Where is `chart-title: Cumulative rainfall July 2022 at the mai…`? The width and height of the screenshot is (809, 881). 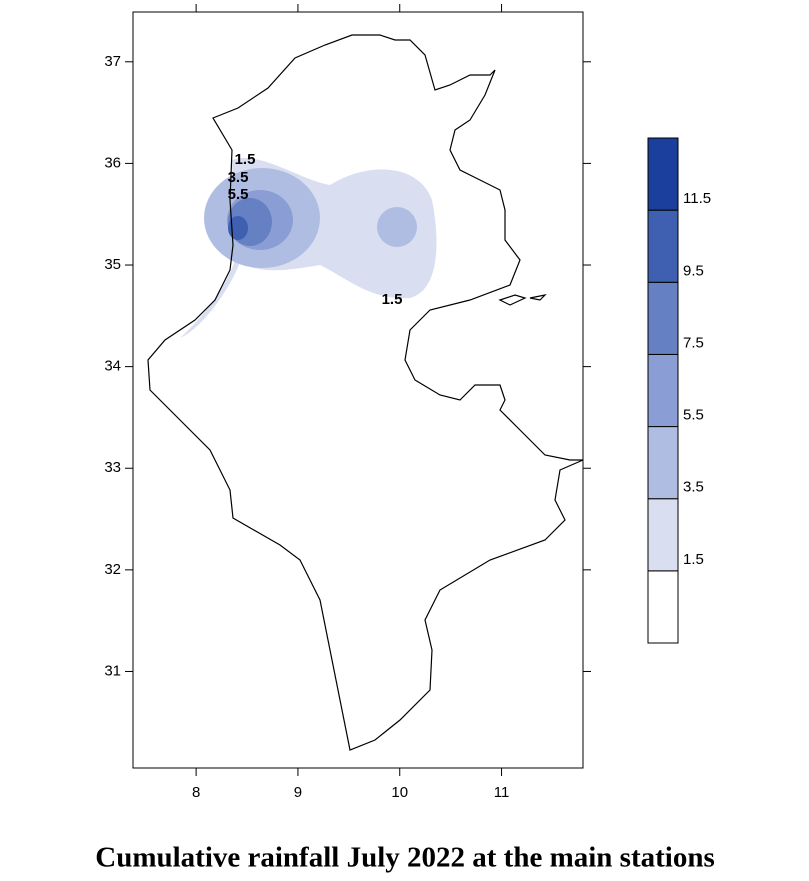 chart-title: Cumulative rainfall July 2022 at the mai… is located at coordinates (405, 858).